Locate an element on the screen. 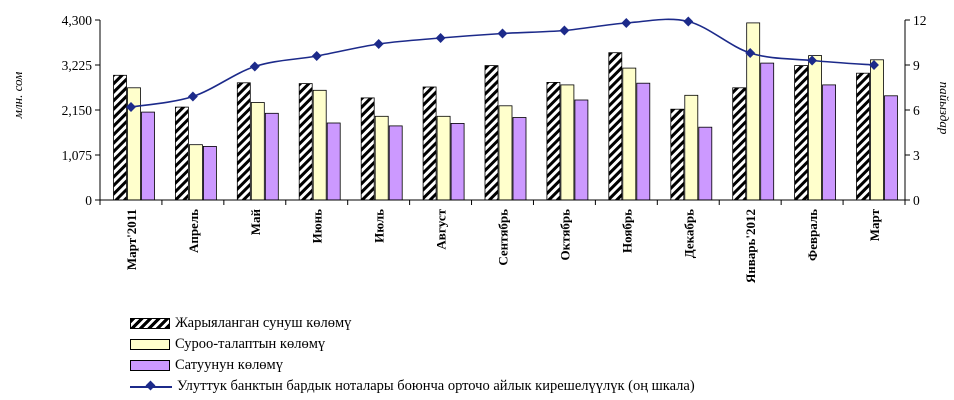  x-tick-label: Май is located at coordinates (255, 221).